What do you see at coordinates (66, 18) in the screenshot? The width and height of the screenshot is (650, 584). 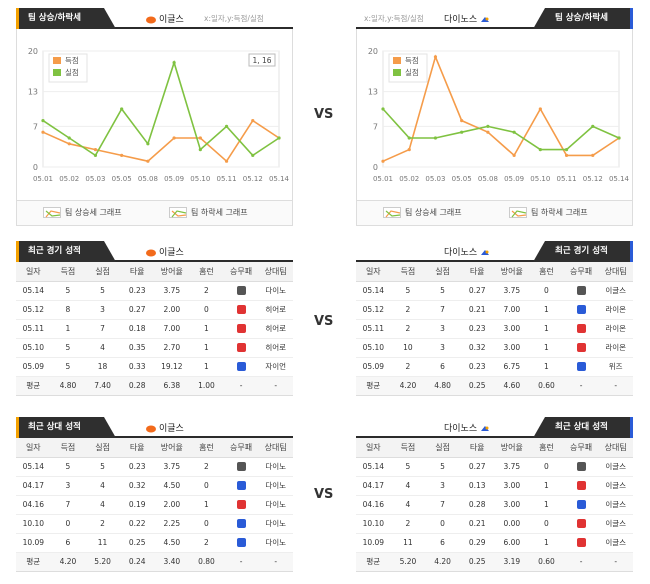 I see `left-trend-tab: 팀 상승/하락세` at bounding box center [66, 18].